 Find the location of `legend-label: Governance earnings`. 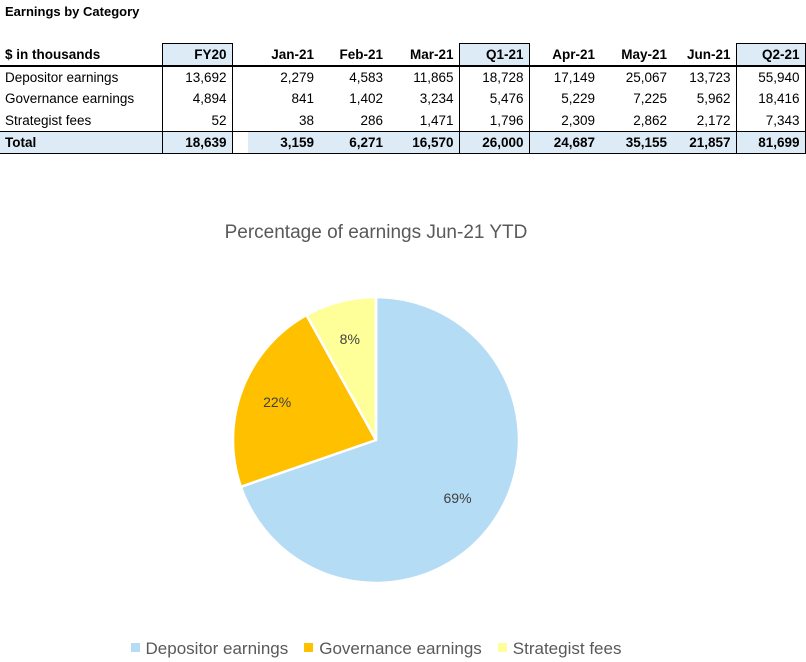

legend-label: Governance earnings is located at coordinates (400, 648).